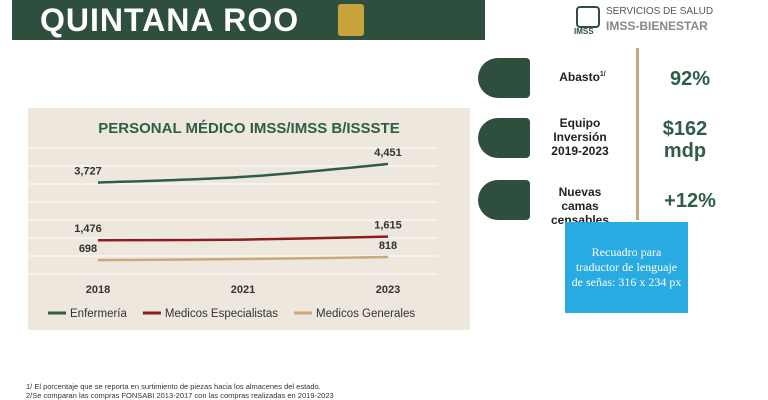 The height and width of the screenshot is (400, 768). Describe the element at coordinates (388, 153) in the screenshot. I see `data-label: 4,451` at that location.